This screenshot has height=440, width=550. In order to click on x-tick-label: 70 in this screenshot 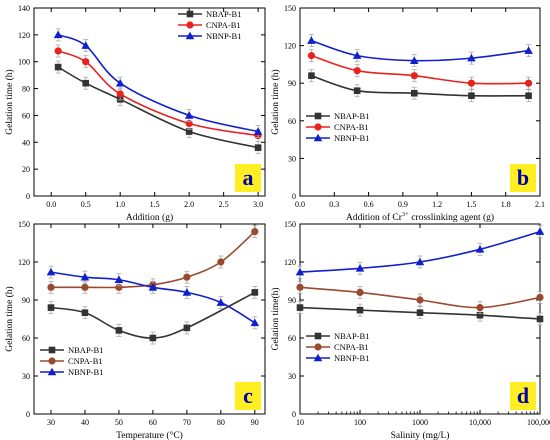, I will do `click(187, 422)`.